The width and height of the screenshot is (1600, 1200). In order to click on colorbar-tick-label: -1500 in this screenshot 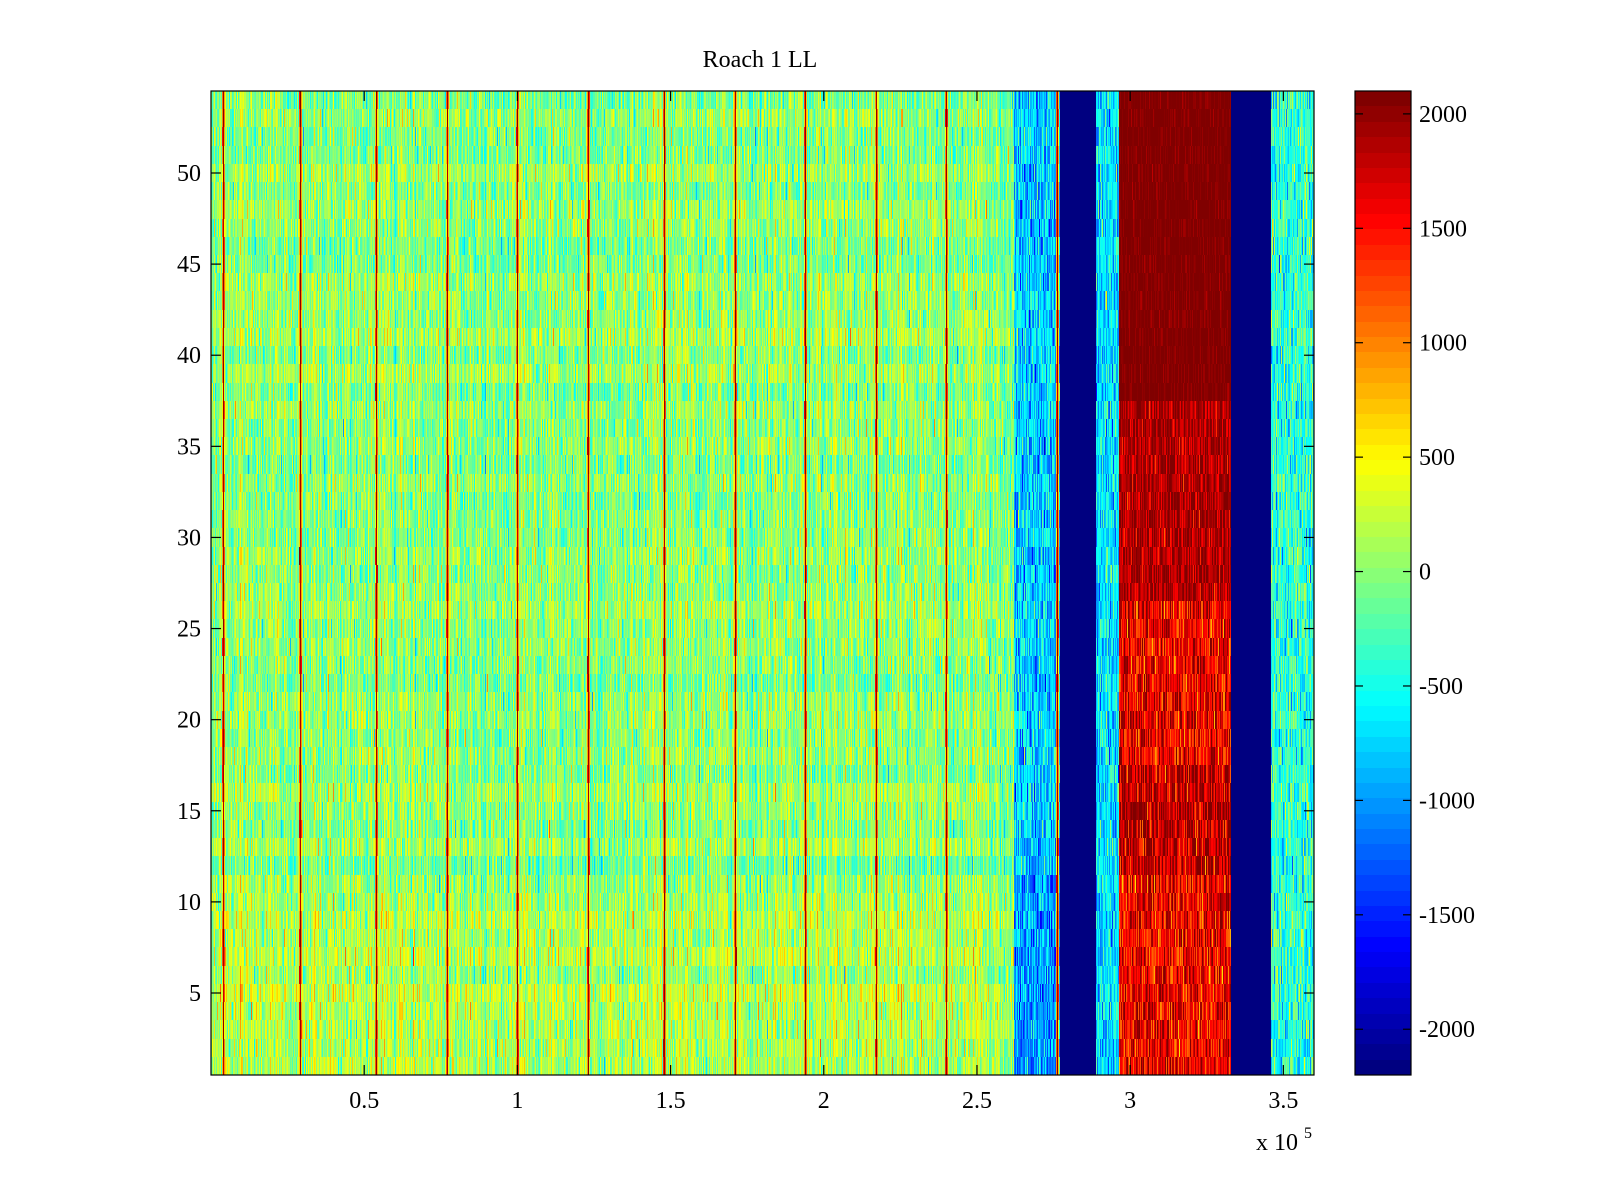, I will do `click(1447, 916)`.